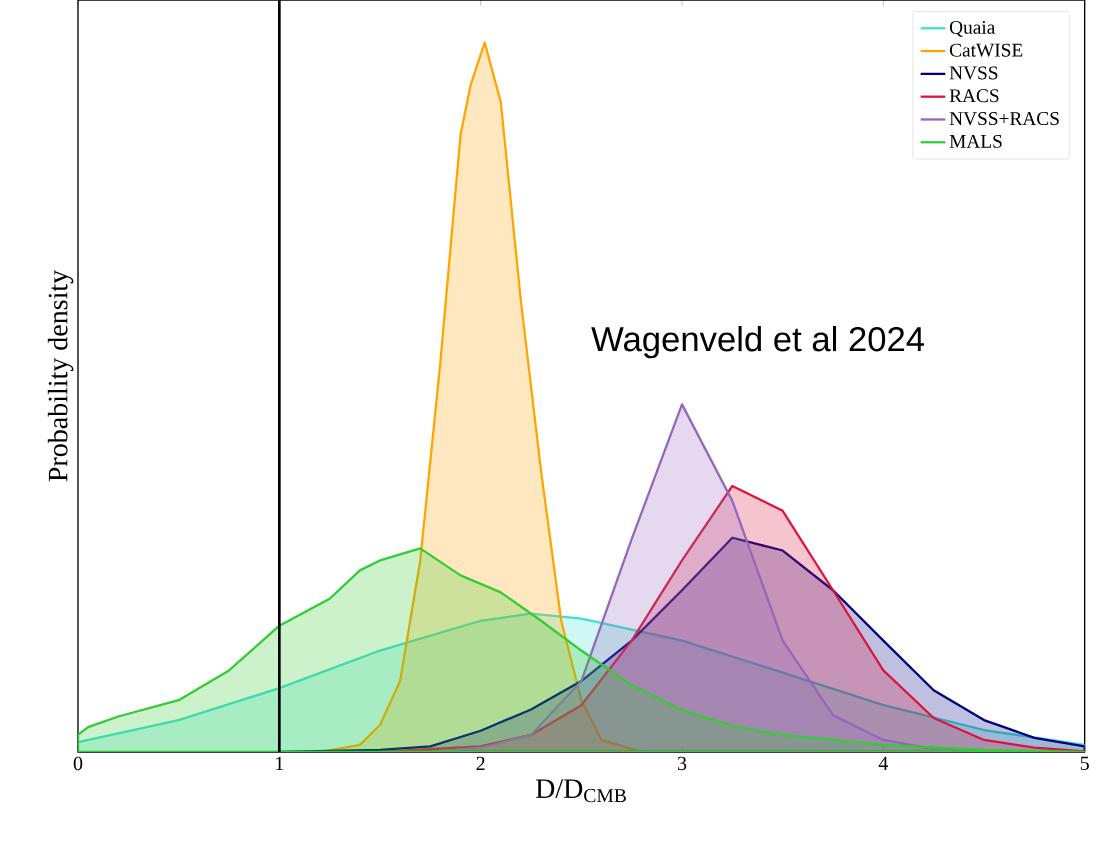 The height and width of the screenshot is (854, 1099). I want to click on x-tick-label: 2, so click(480, 763).